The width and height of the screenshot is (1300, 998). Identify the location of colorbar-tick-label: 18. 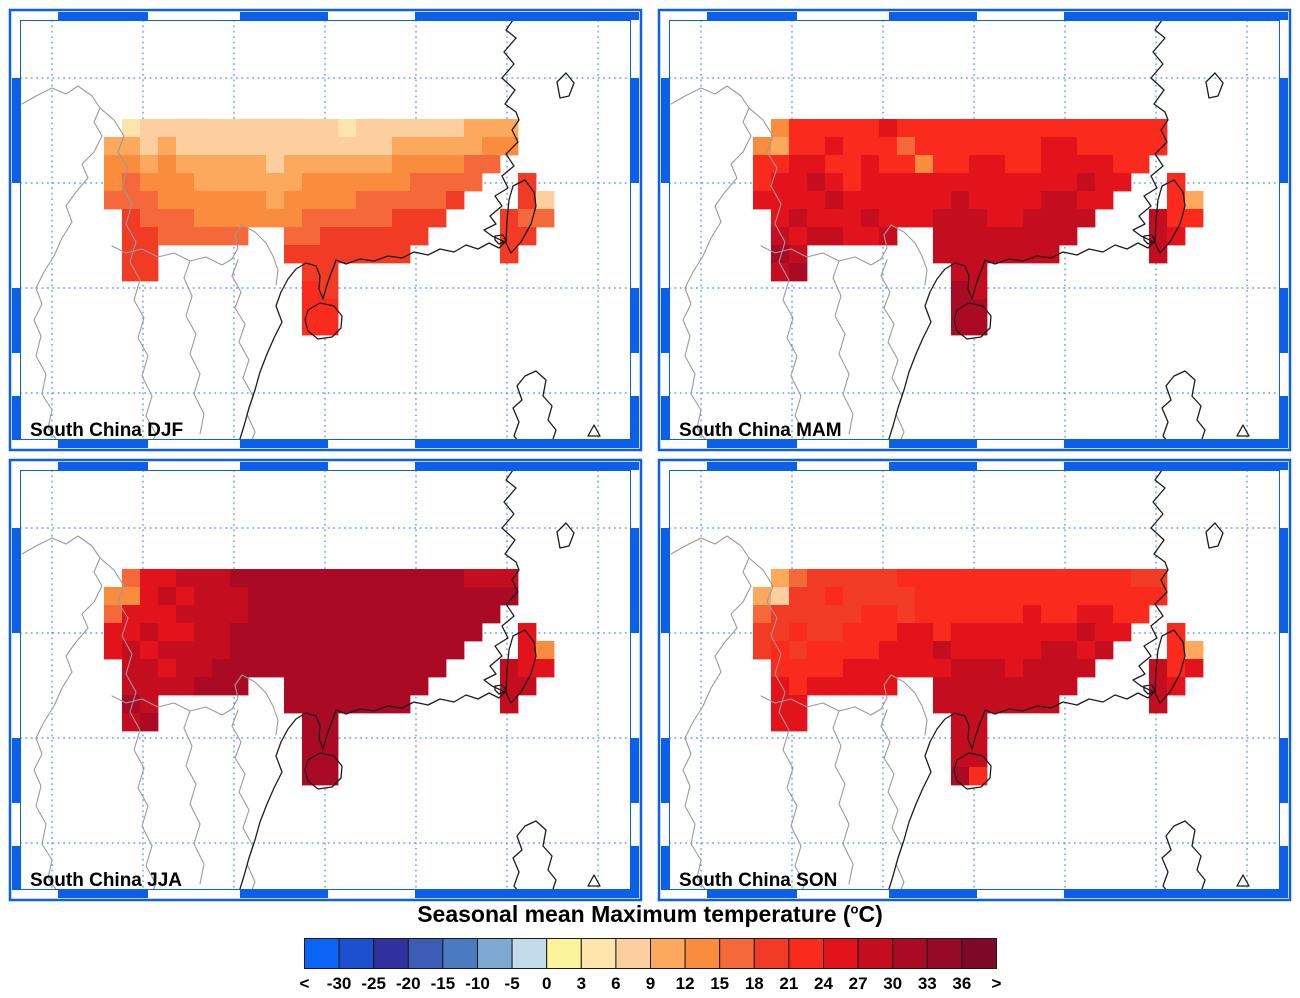
(754, 983).